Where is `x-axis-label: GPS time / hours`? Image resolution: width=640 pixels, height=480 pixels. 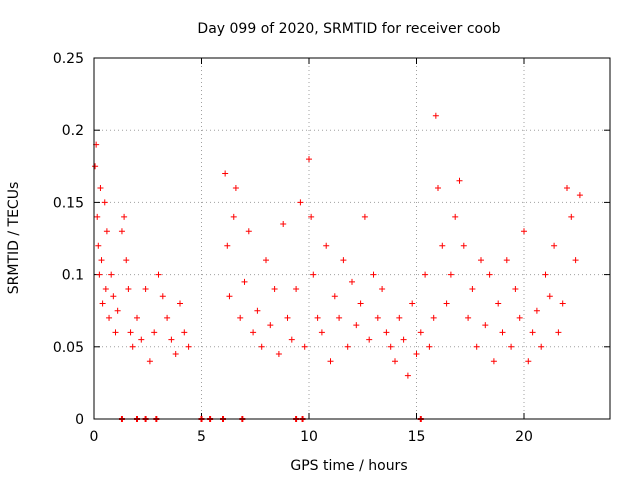 x-axis-label: GPS time / hours is located at coordinates (348, 466).